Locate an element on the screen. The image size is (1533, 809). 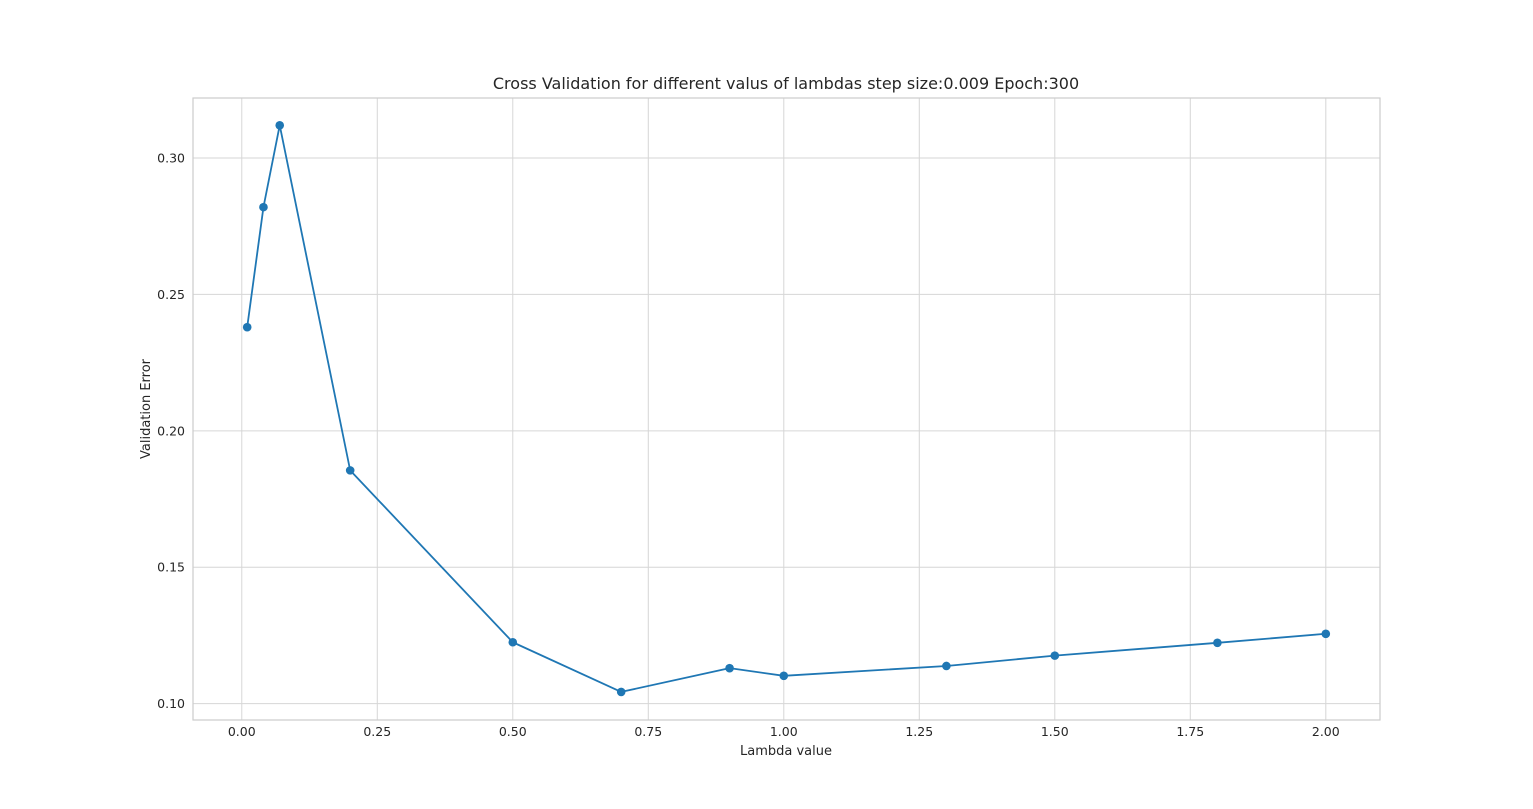
x-tick-label: 0.75 is located at coordinates (648, 731).